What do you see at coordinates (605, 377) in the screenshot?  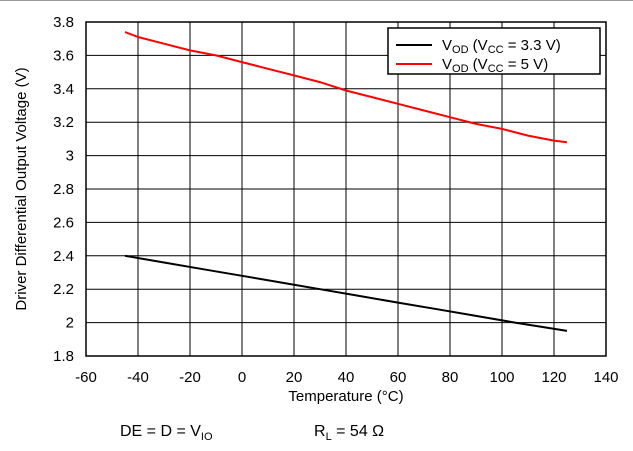 I see `x-tick-label: 140` at bounding box center [605, 377].